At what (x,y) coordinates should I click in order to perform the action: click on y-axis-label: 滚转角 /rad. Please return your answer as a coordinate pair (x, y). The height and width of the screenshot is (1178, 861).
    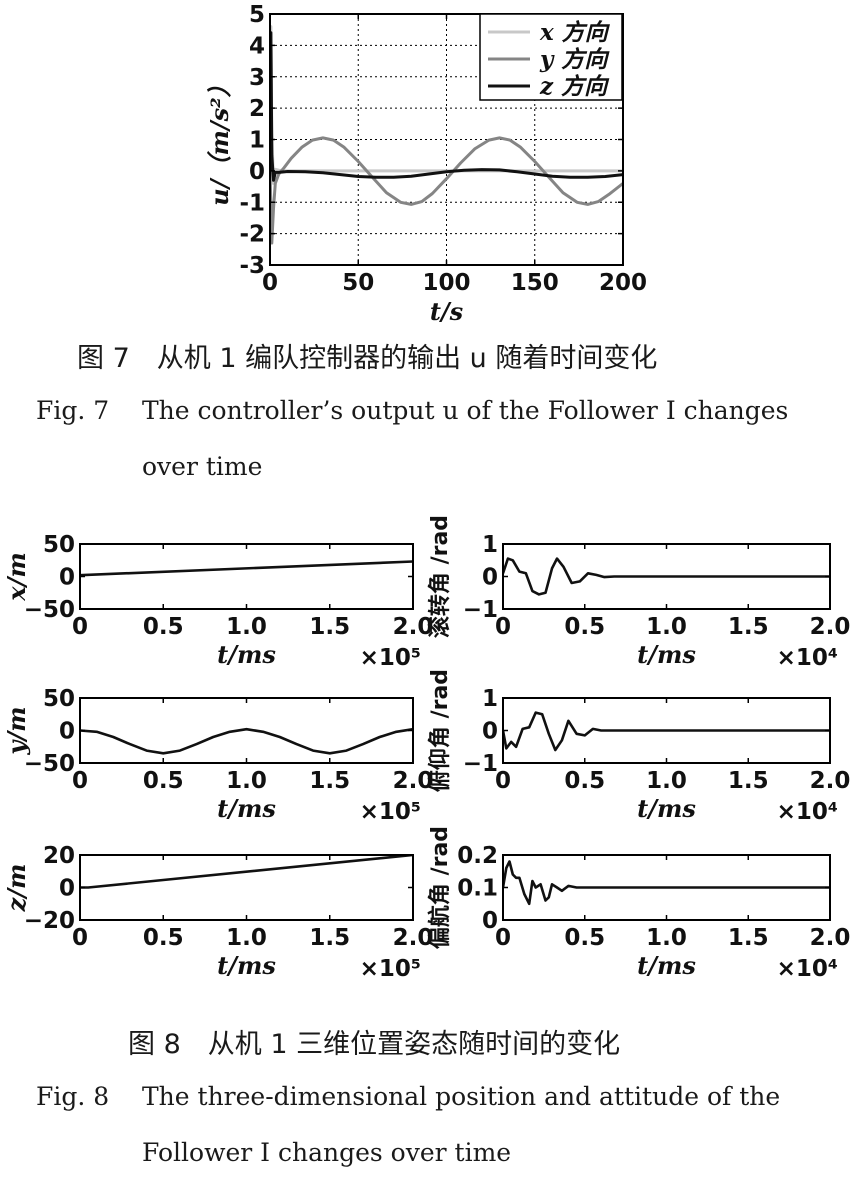
    Looking at the image, I should click on (440, 576).